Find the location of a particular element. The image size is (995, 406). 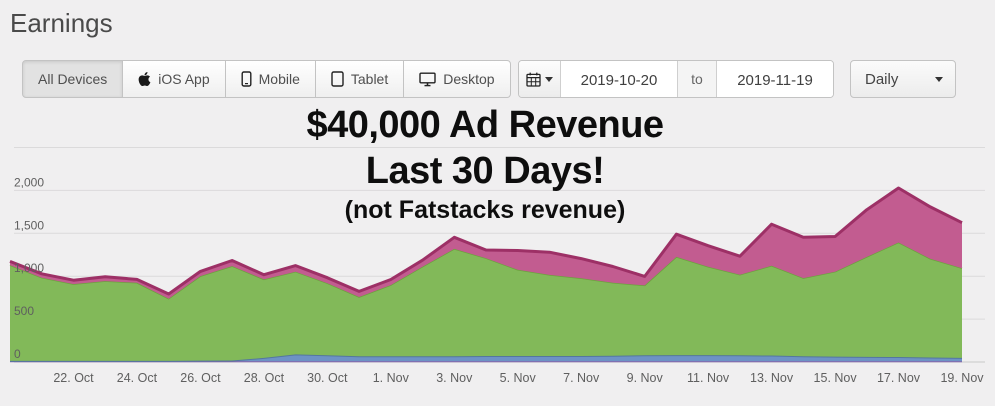

svg-text: 5. Nov is located at coordinates (518, 378).